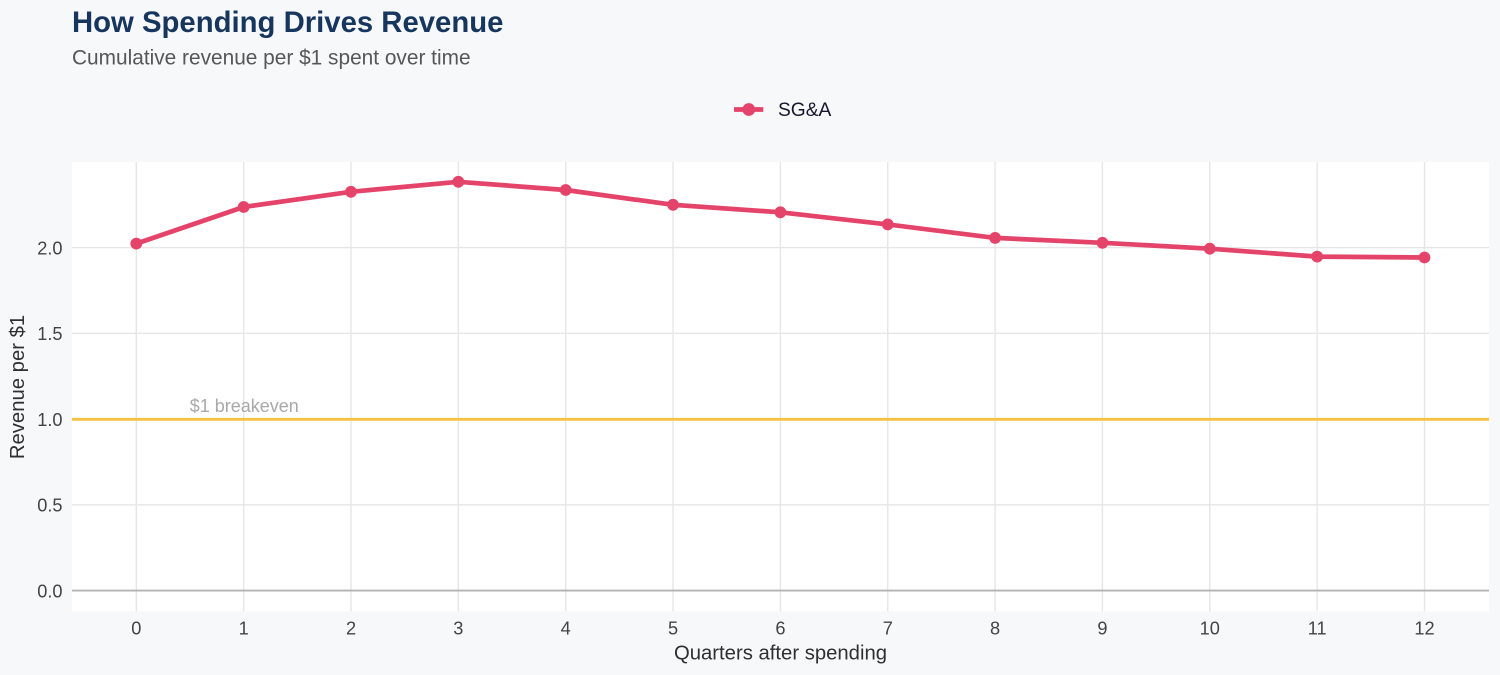  What do you see at coordinates (1102, 629) in the screenshot?
I see `svg-text: 9` at bounding box center [1102, 629].